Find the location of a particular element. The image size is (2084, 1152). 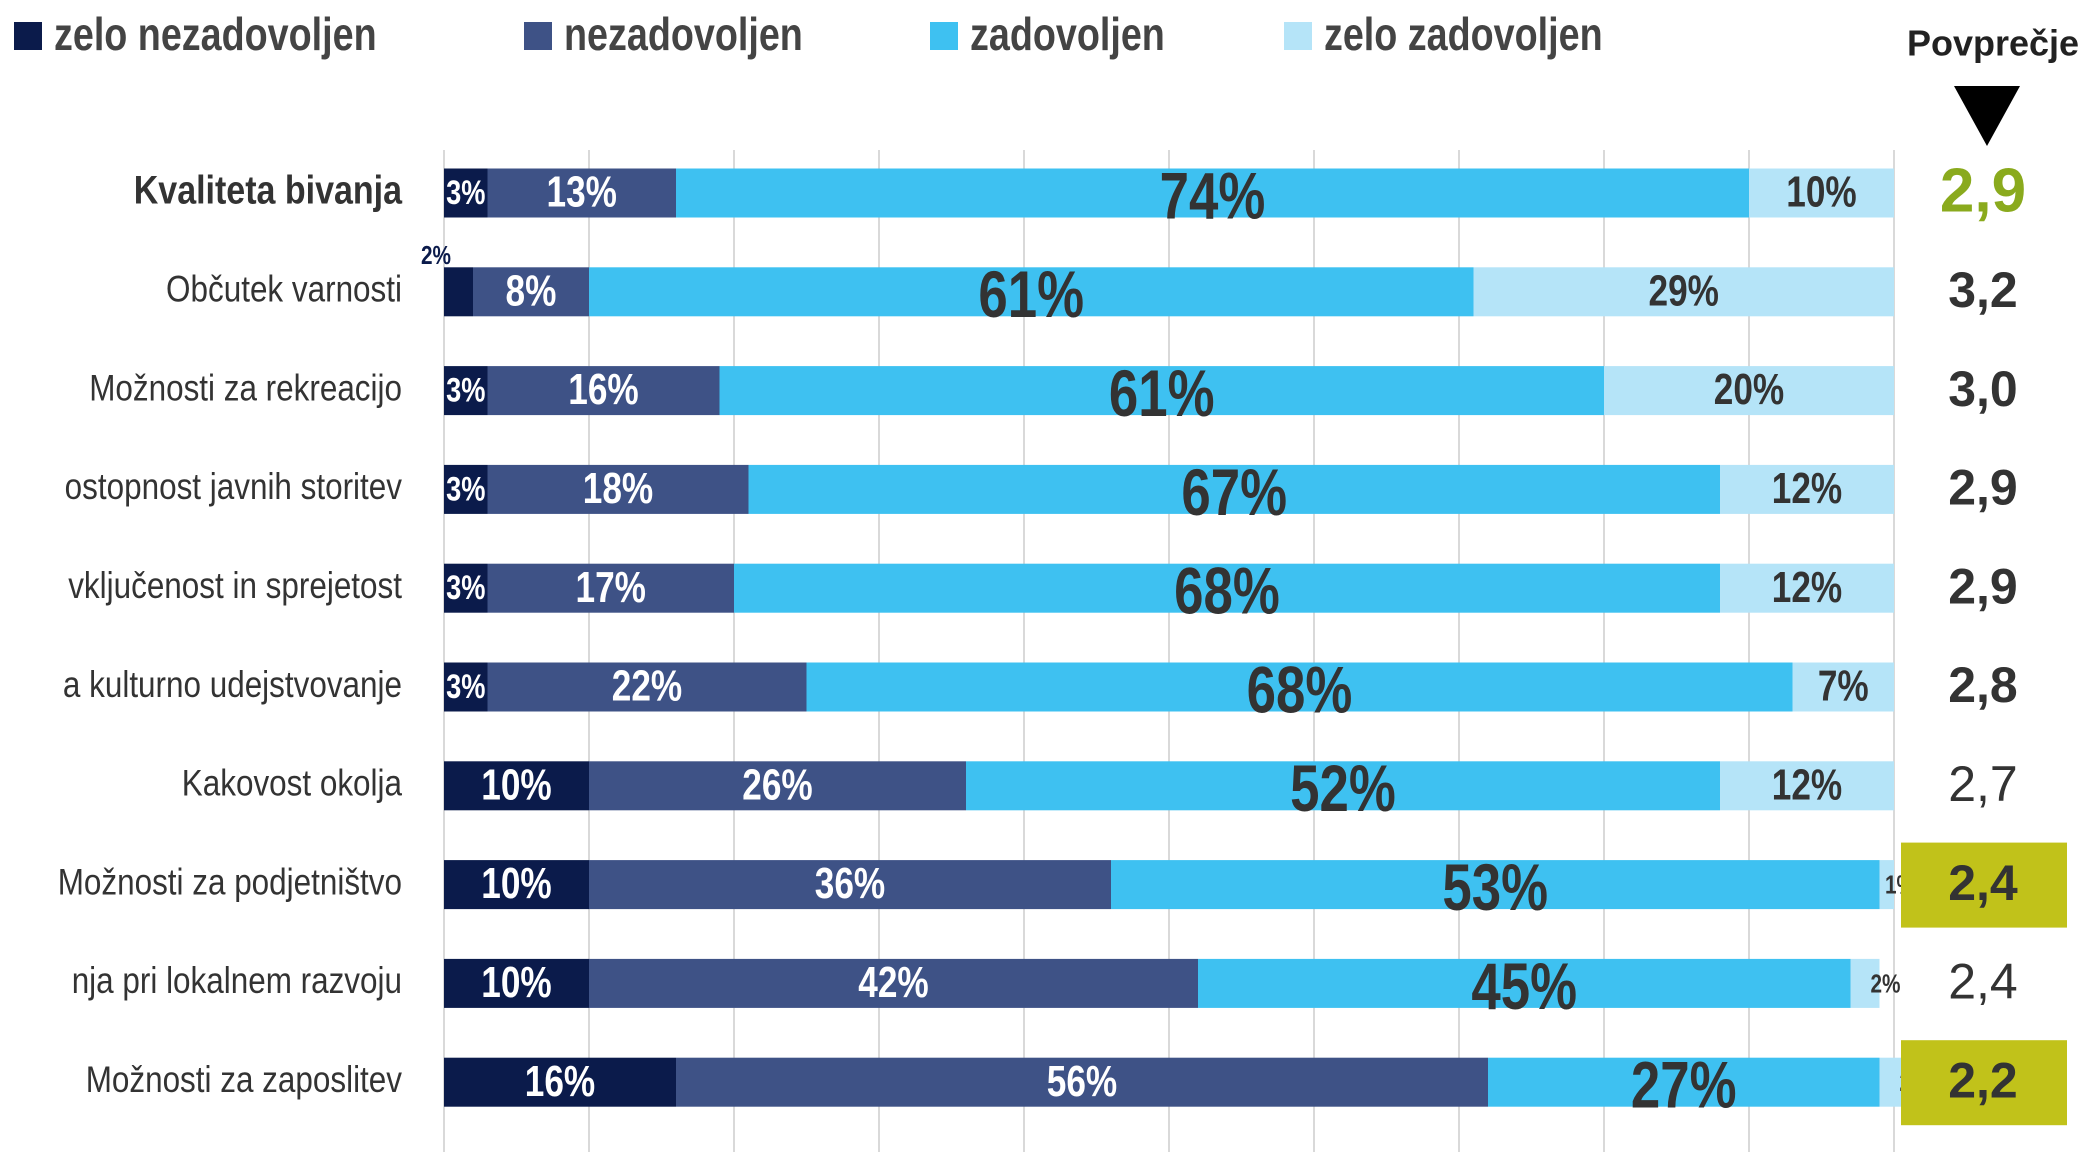

value-label: 36% is located at coordinates (850, 884).